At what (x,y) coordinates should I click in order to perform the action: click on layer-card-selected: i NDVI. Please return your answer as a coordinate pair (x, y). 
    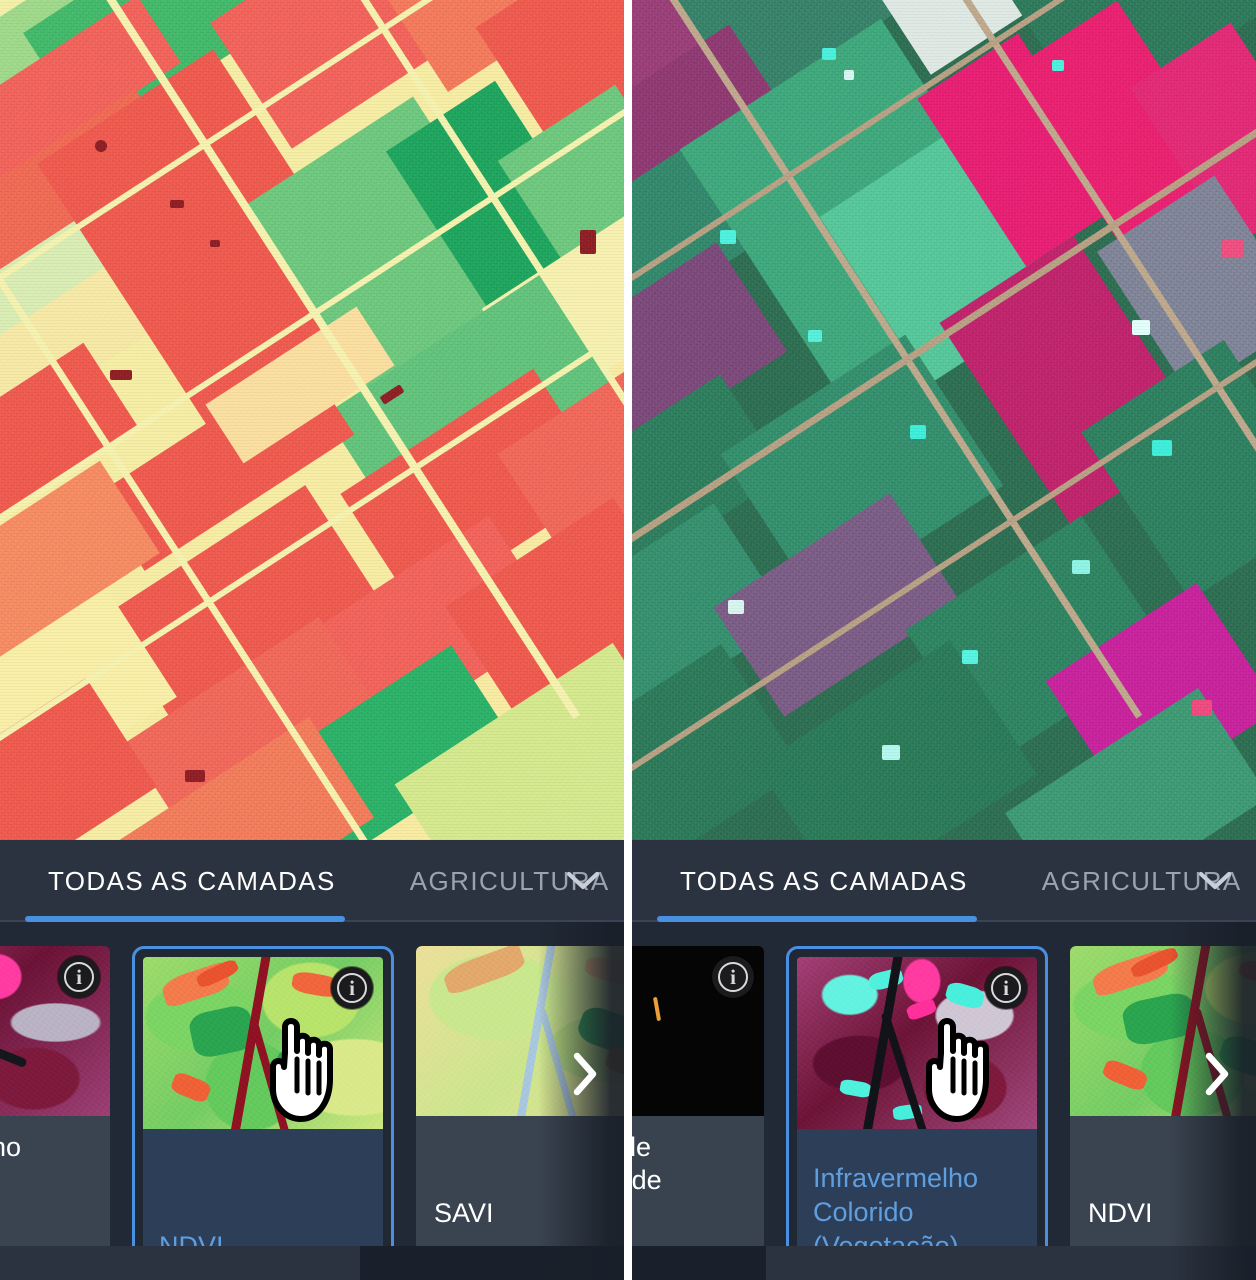
    Looking at the image, I should click on (263, 1113).